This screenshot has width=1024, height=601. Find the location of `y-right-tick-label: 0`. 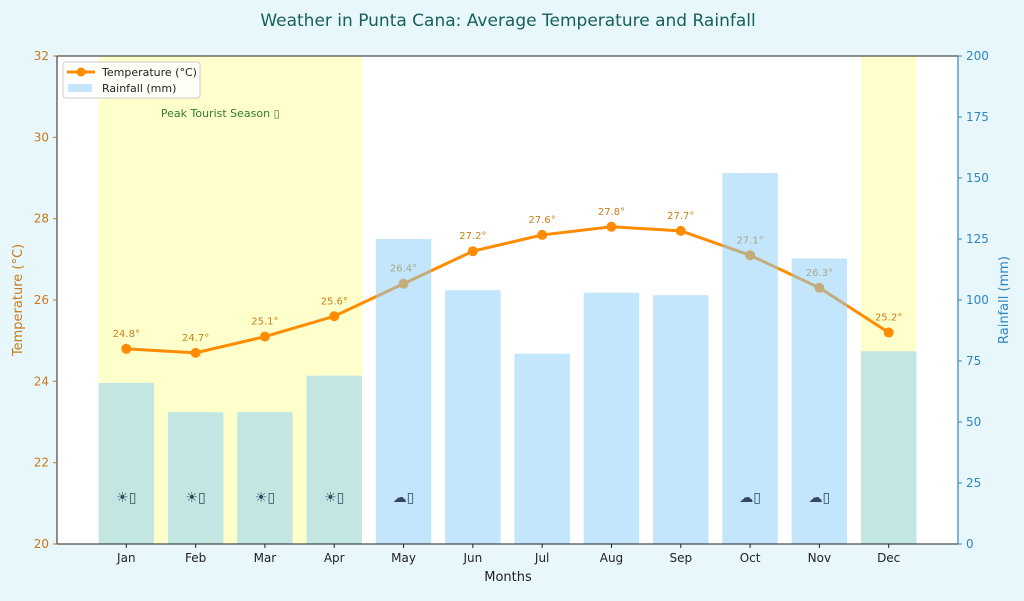

y-right-tick-label: 0 is located at coordinates (970, 544).